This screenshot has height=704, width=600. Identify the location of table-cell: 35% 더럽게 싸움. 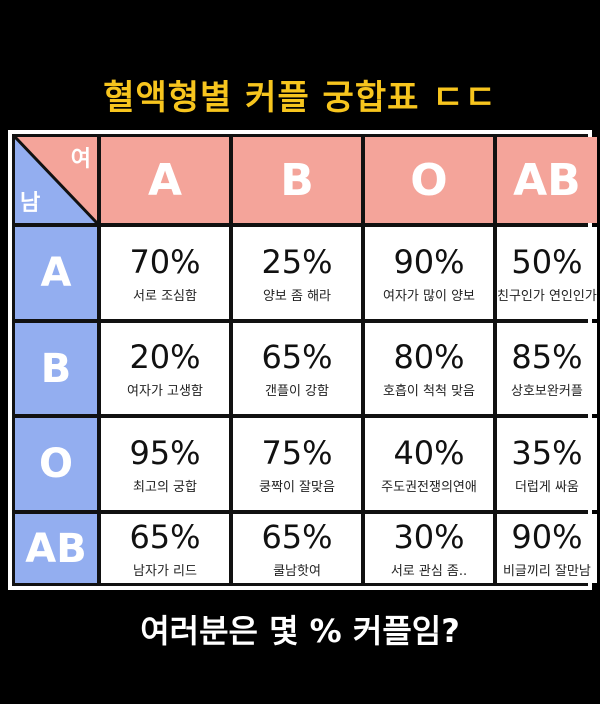
(547, 464).